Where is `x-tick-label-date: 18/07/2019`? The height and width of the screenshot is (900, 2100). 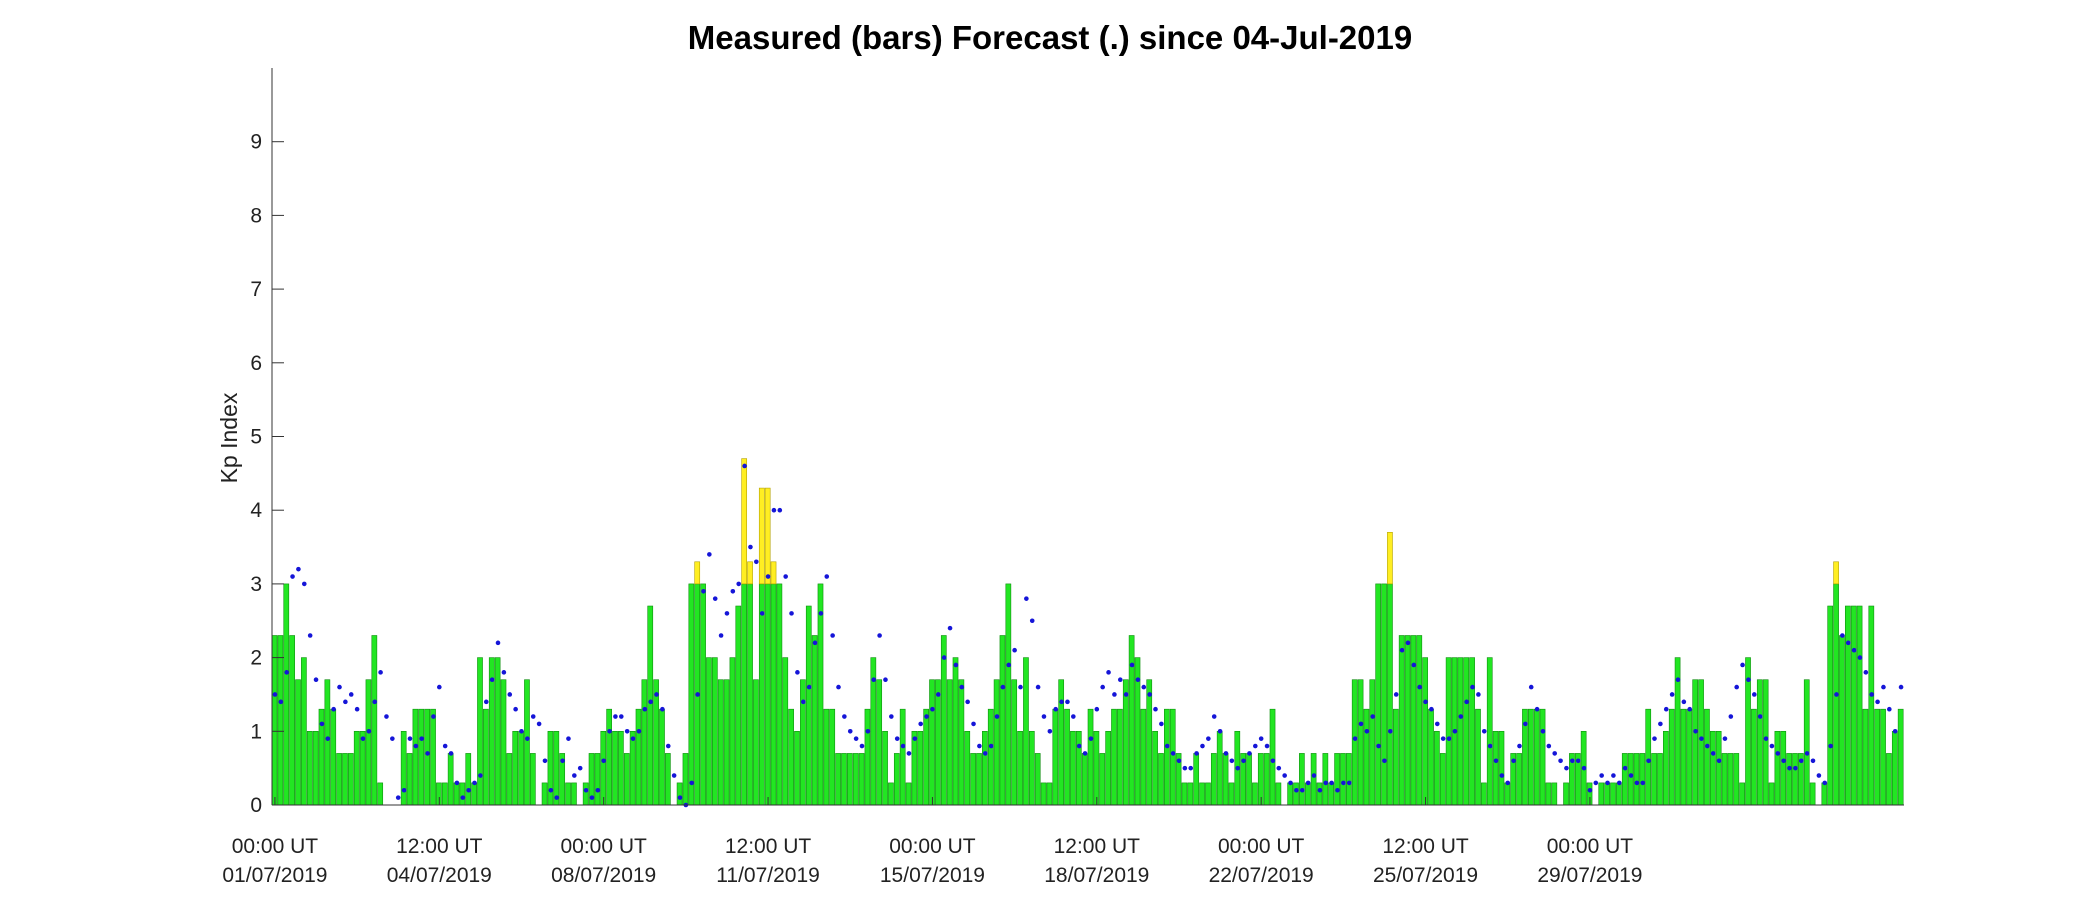
x-tick-label-date: 18/07/2019 is located at coordinates (1096, 875).